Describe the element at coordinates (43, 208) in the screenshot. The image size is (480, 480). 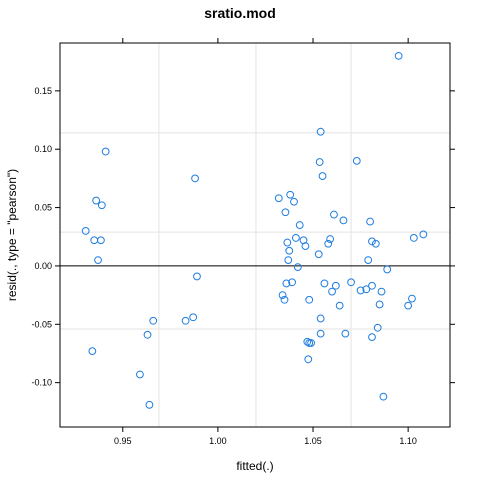
I see `y-tick-label: 0.05` at that location.